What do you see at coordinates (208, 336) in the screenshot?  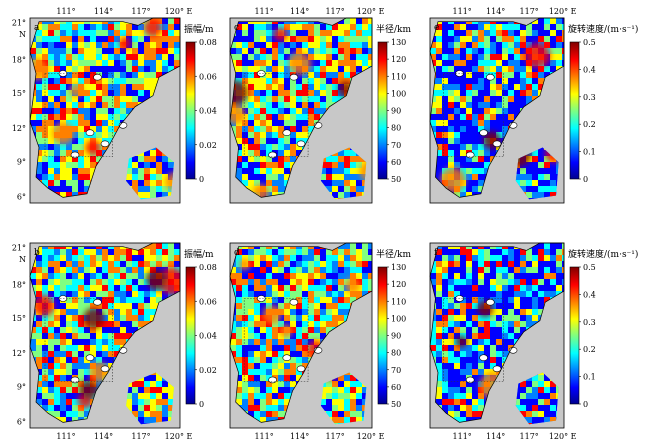 I see `colorbar-tick-label: 0.04` at bounding box center [208, 336].